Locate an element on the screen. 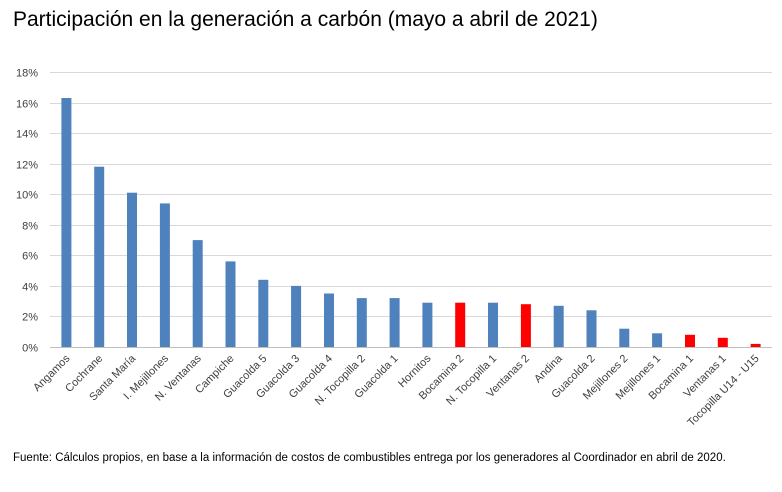 This screenshot has height=492, width=782. y-tick-label: 14% is located at coordinates (27, 135).